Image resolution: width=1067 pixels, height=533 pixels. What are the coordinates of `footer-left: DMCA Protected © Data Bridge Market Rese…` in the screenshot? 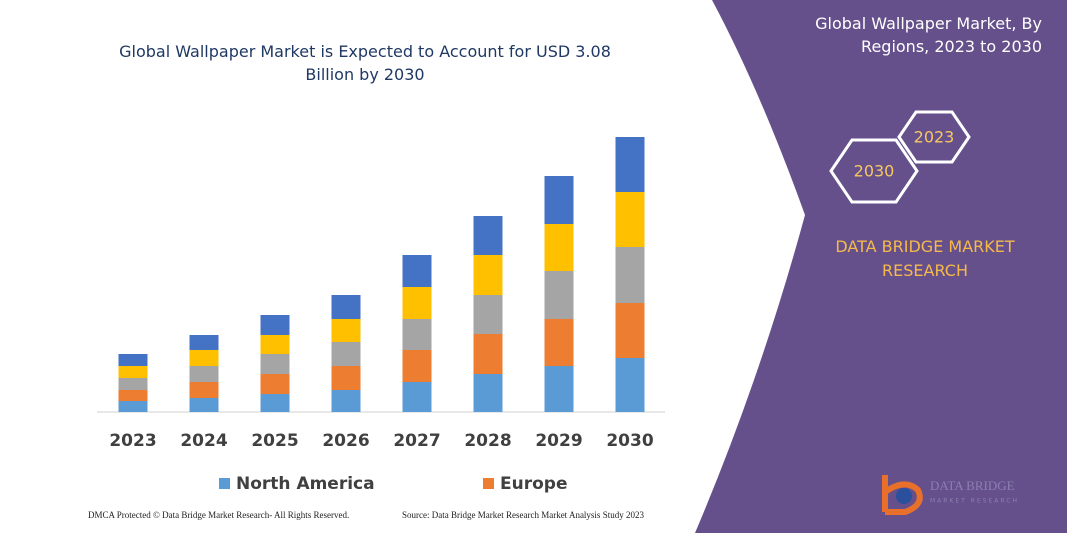 It's located at (219, 515).